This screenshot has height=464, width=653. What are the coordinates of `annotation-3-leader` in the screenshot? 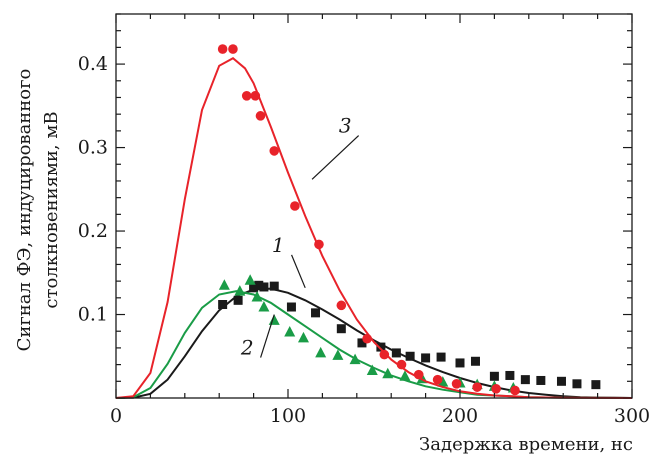 It's located at (335, 157).